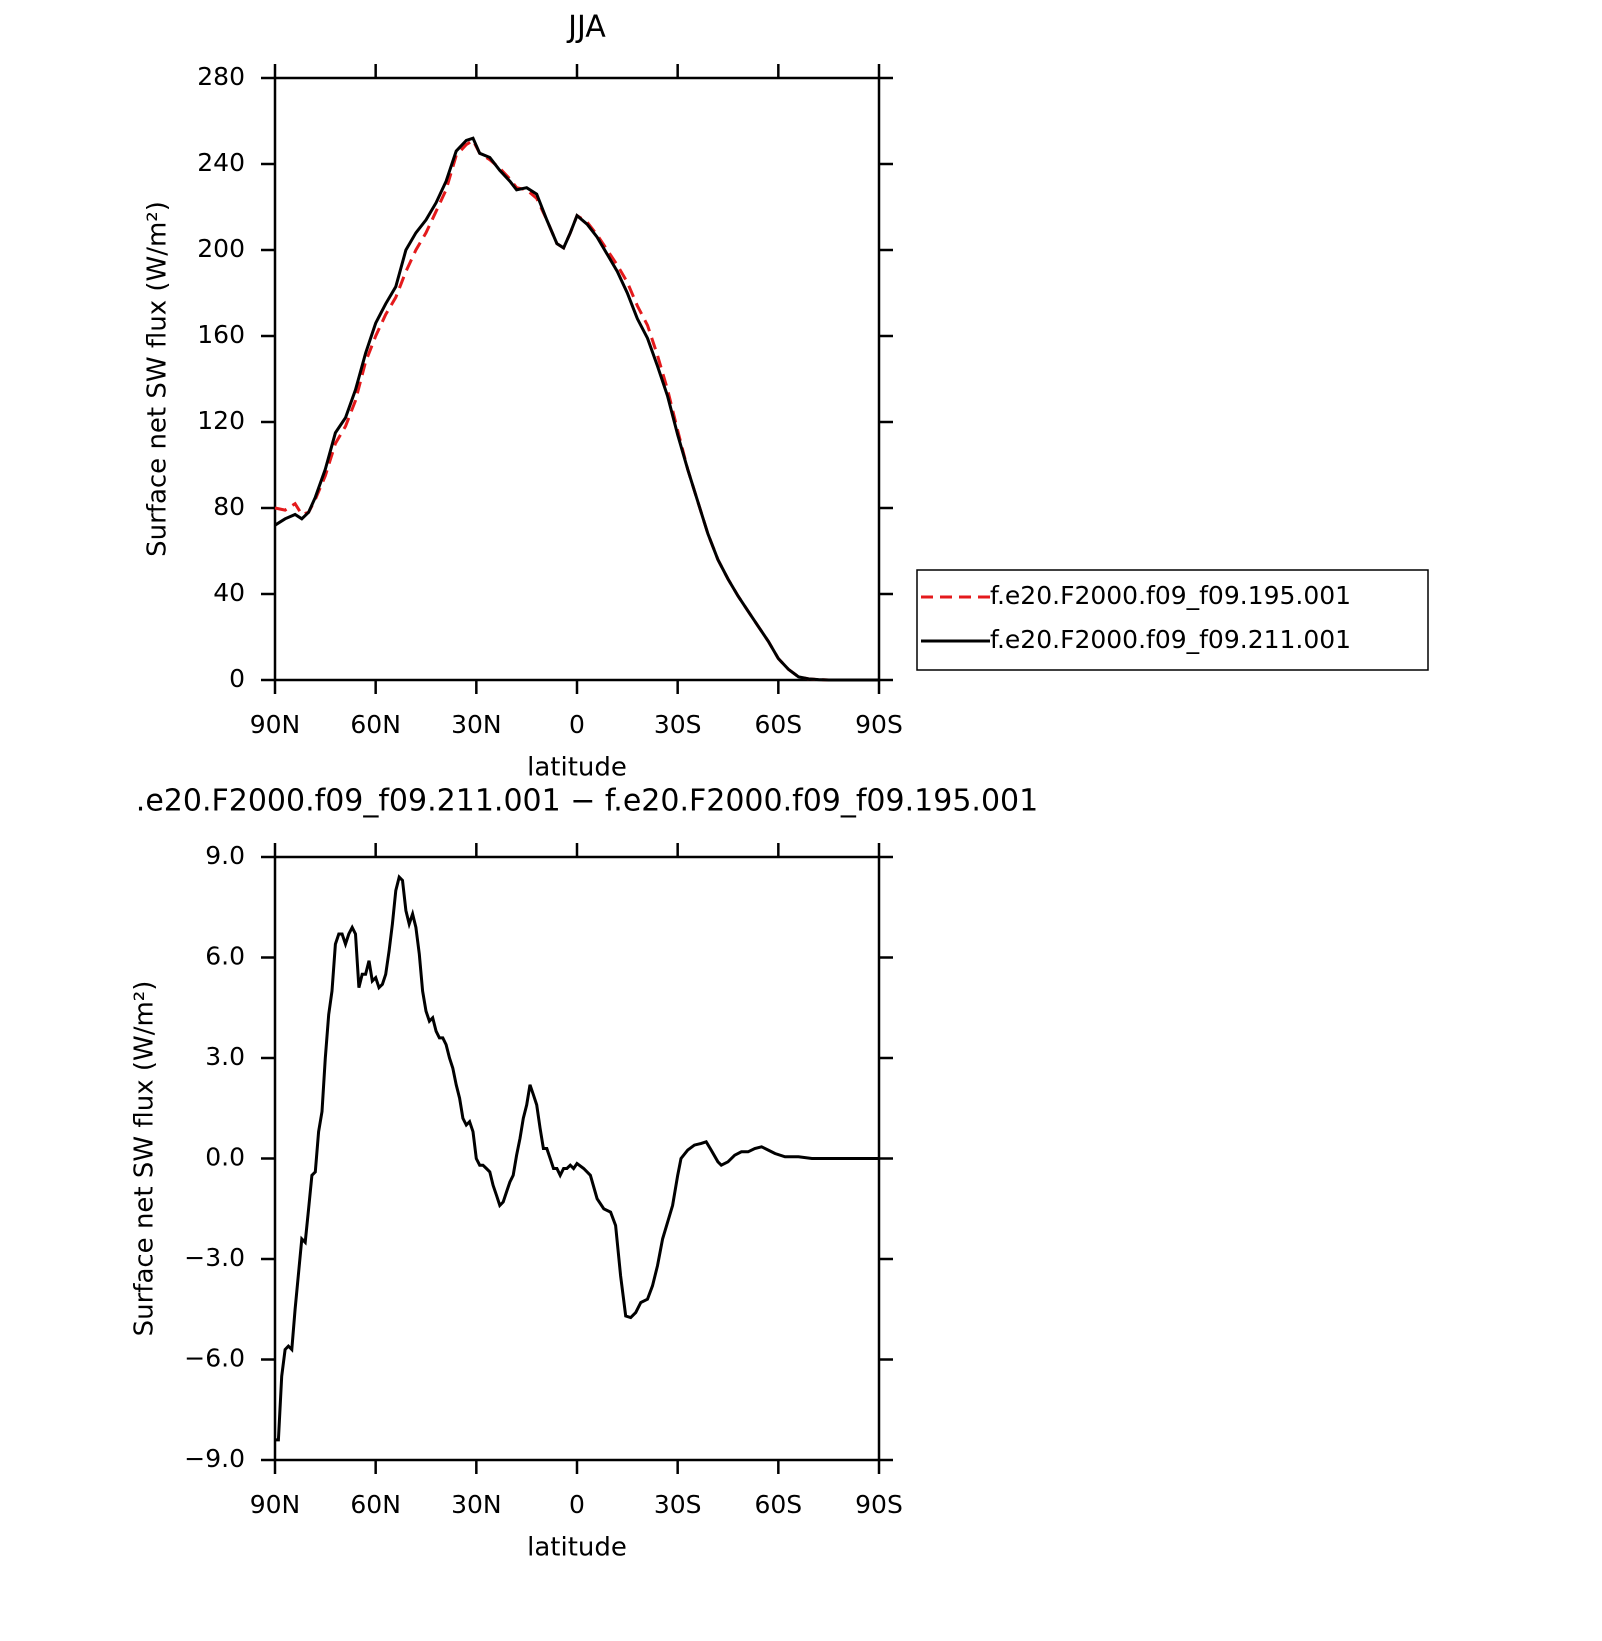  I want to click on legend-label: f.e20.F2000.f09_f09.211.001, so click(1170, 639).